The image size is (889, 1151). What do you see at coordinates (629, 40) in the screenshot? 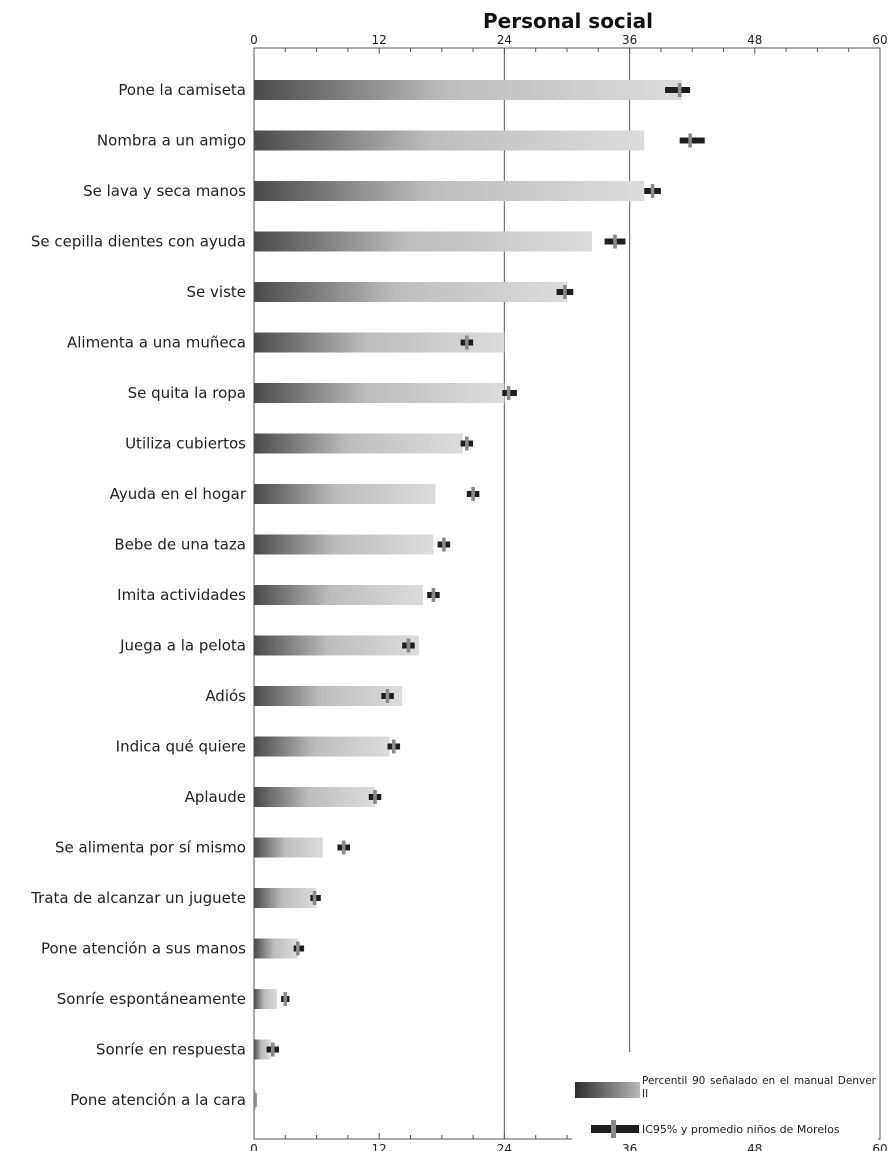
I see `x-tick-label-top: 36` at bounding box center [629, 40].